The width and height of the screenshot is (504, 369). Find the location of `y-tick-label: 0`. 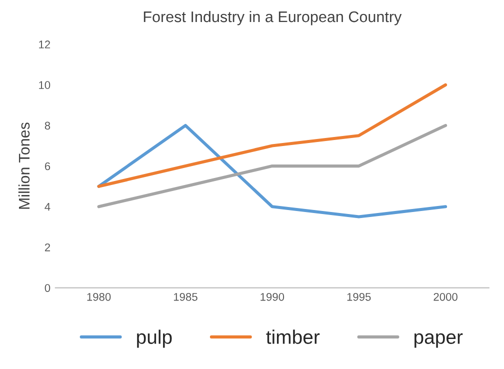

y-tick-label: 0 is located at coordinates (47, 288).